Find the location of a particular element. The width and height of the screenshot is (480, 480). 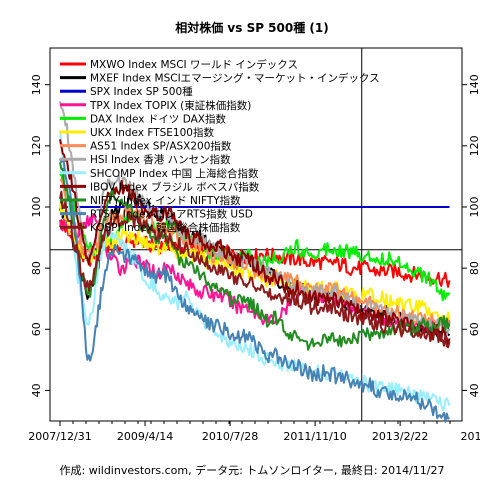

y-tick-label-left: 60 is located at coordinates (36, 329).